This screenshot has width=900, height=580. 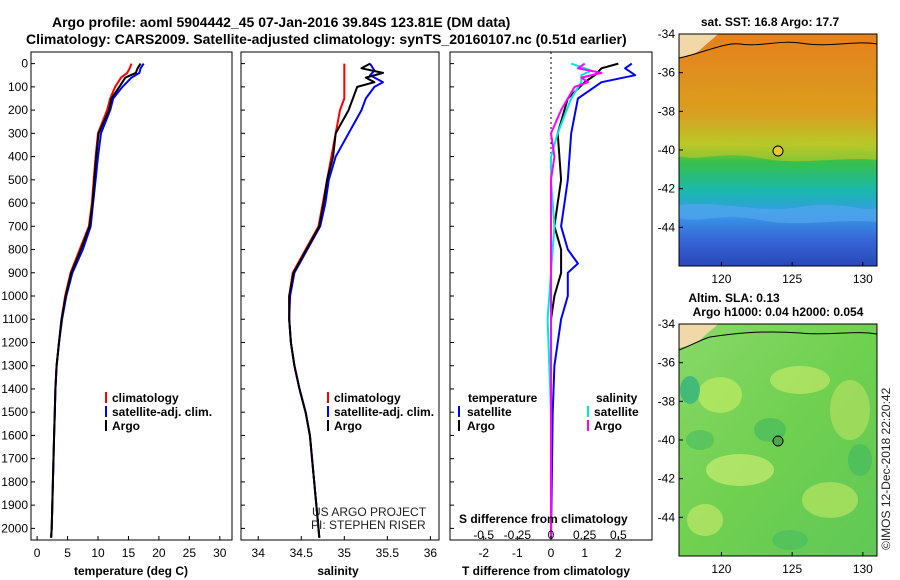 I want to click on s-tick-label: 0.5, so click(x=618, y=535).